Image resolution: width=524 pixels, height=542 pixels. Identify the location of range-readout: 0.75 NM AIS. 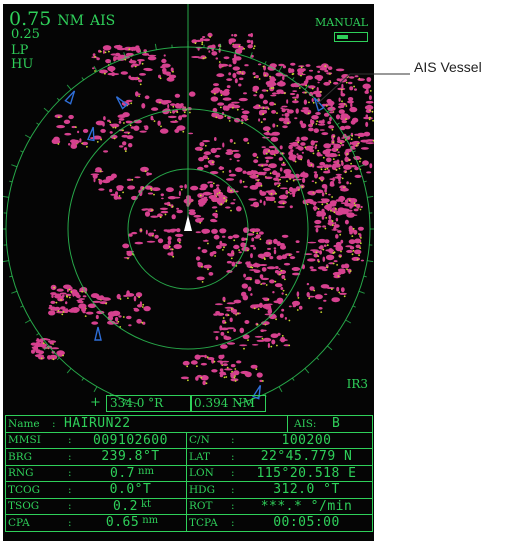
(62, 20).